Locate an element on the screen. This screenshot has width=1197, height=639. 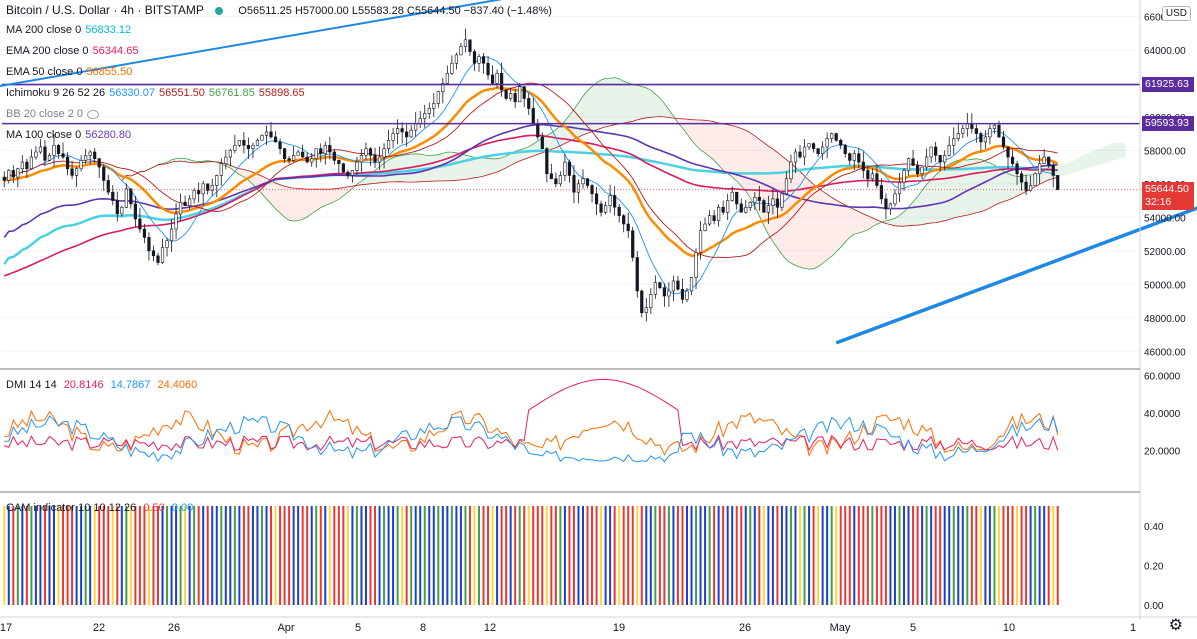
indicator-legend: BB 20 close 2 0 is located at coordinates (53, 114).